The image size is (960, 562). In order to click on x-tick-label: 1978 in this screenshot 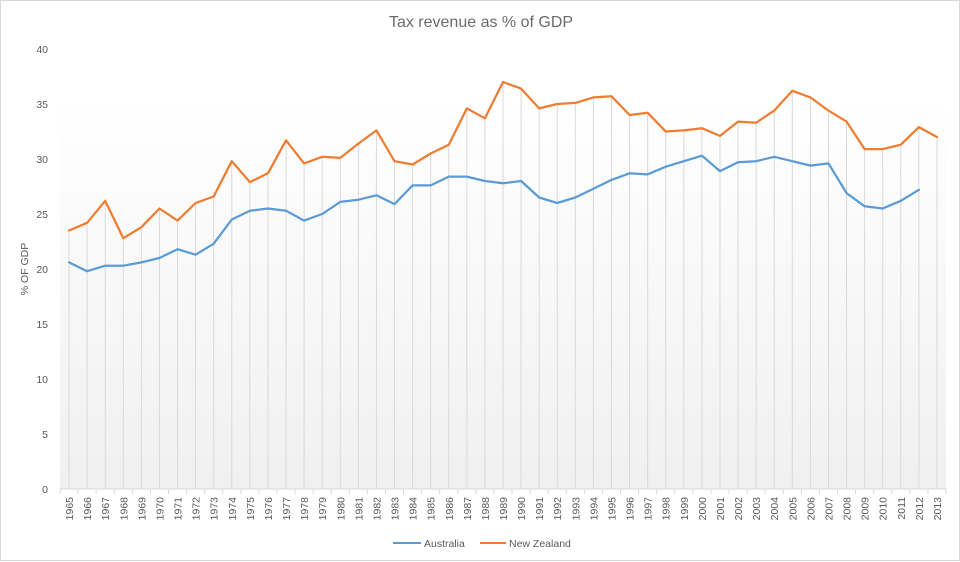, I will do `click(305, 509)`.